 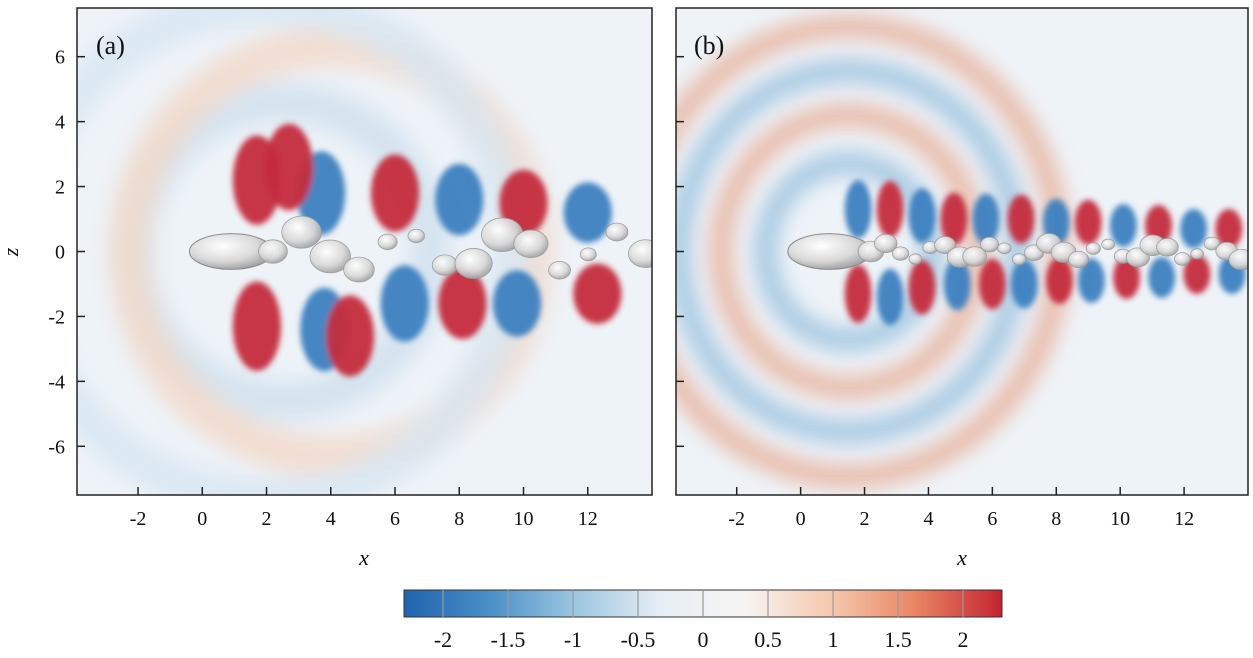 I want to click on y-tick-label: 4, so click(x=60, y=123).